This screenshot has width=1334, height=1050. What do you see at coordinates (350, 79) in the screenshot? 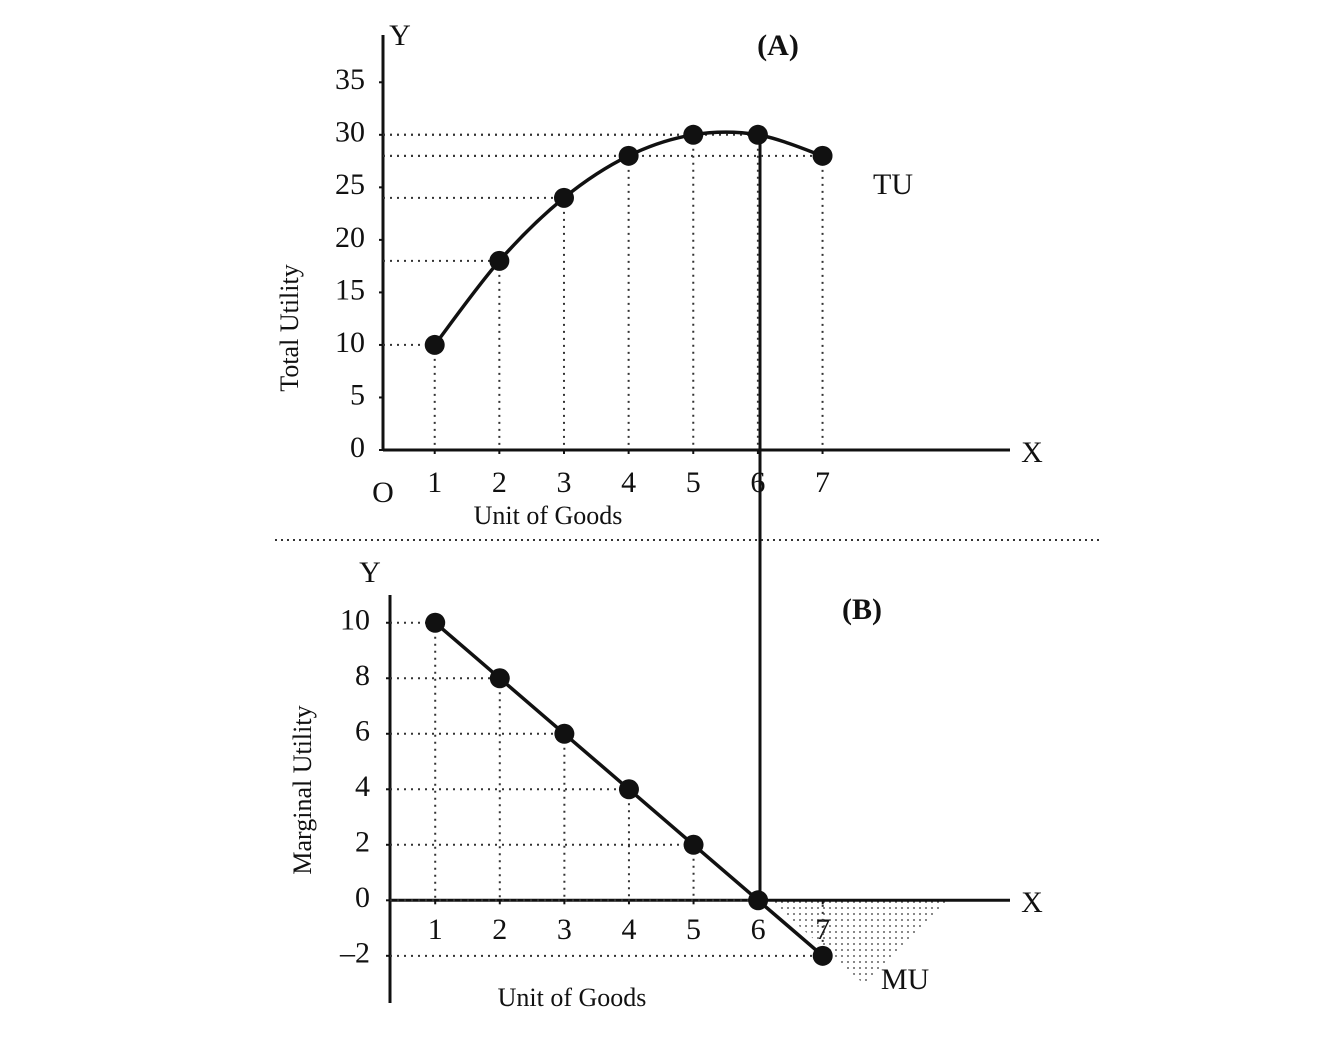
I see `y-tick-label: 35` at bounding box center [350, 79].